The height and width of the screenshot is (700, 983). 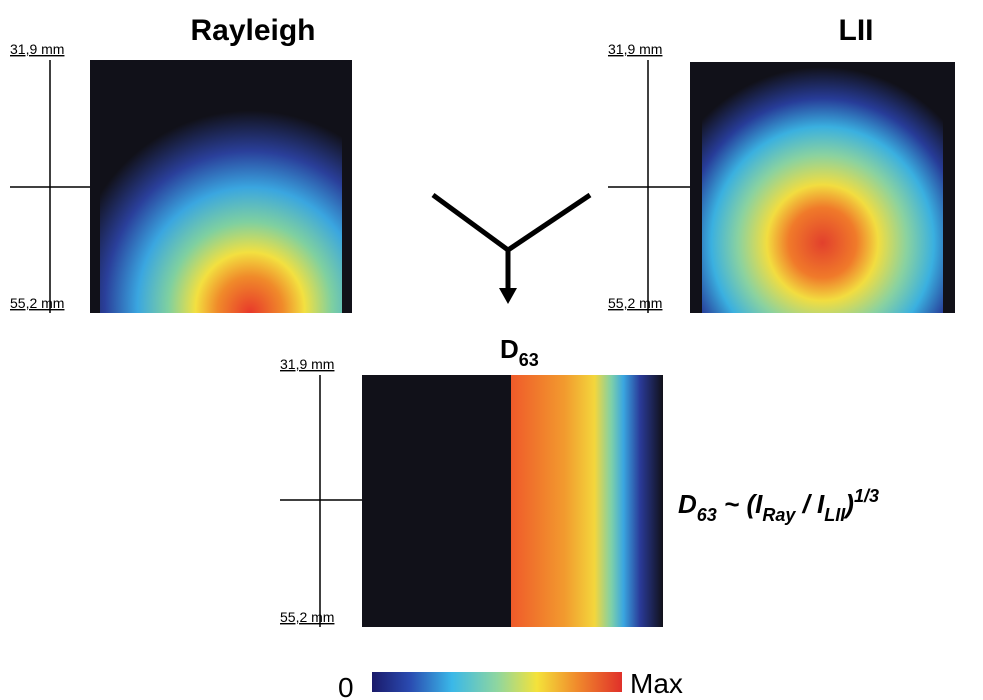 What do you see at coordinates (252, 30) in the screenshot?
I see `panel-title: Rayleigh` at bounding box center [252, 30].